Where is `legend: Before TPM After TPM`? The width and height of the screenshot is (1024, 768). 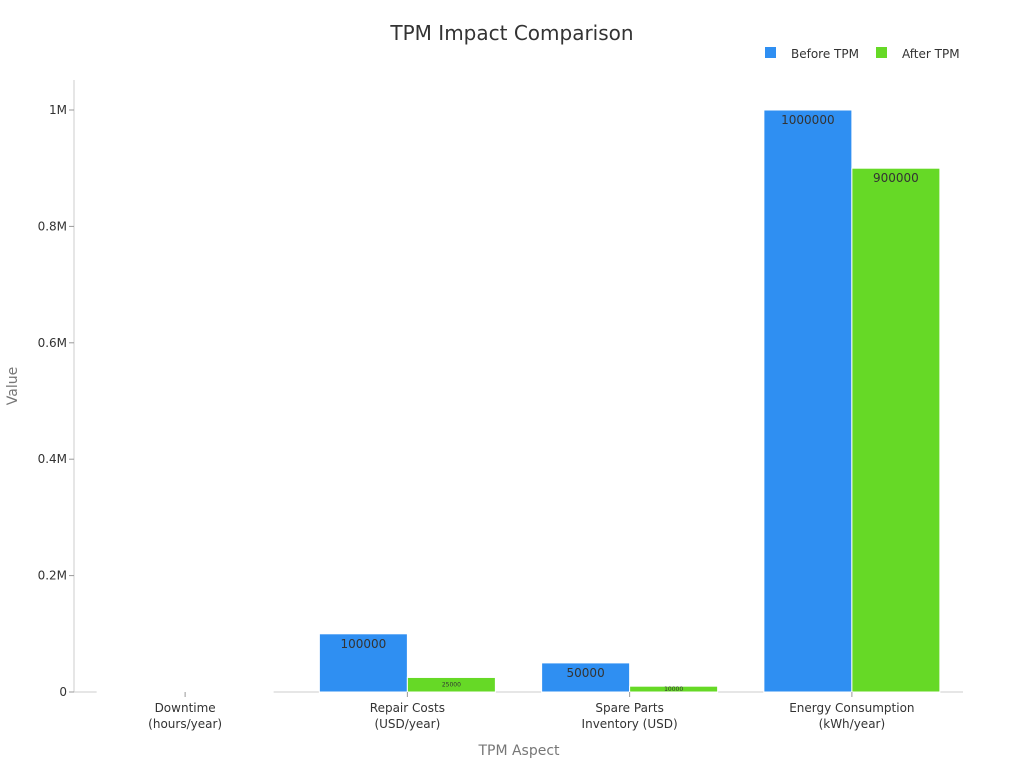
legend: Before TPM After TPM is located at coordinates (862, 54).